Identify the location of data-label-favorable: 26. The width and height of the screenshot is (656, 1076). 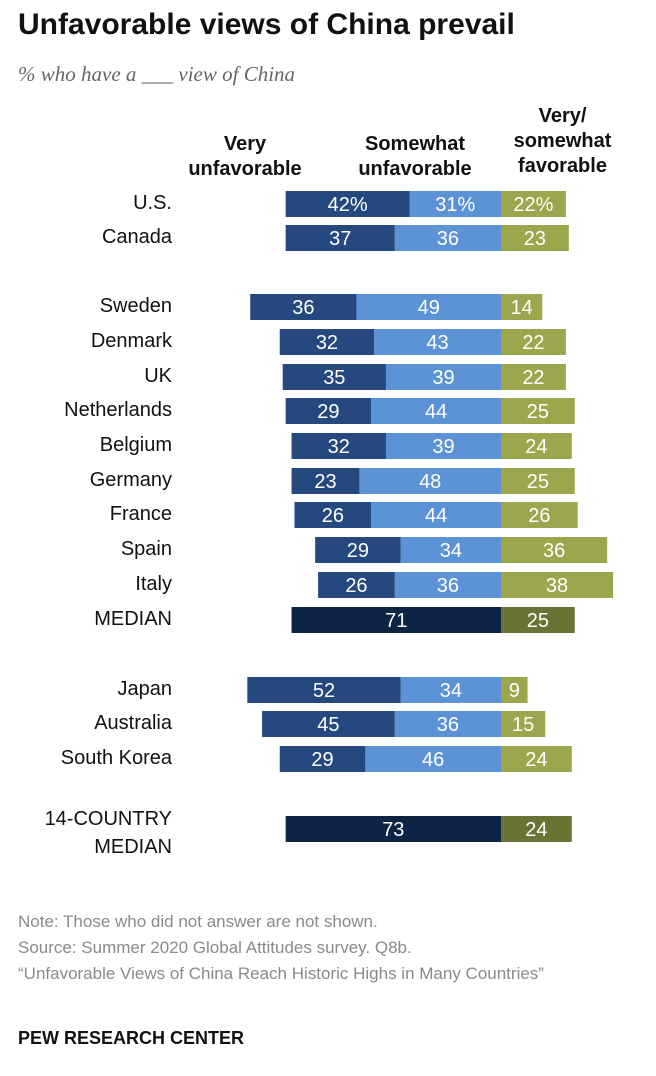
(539, 516).